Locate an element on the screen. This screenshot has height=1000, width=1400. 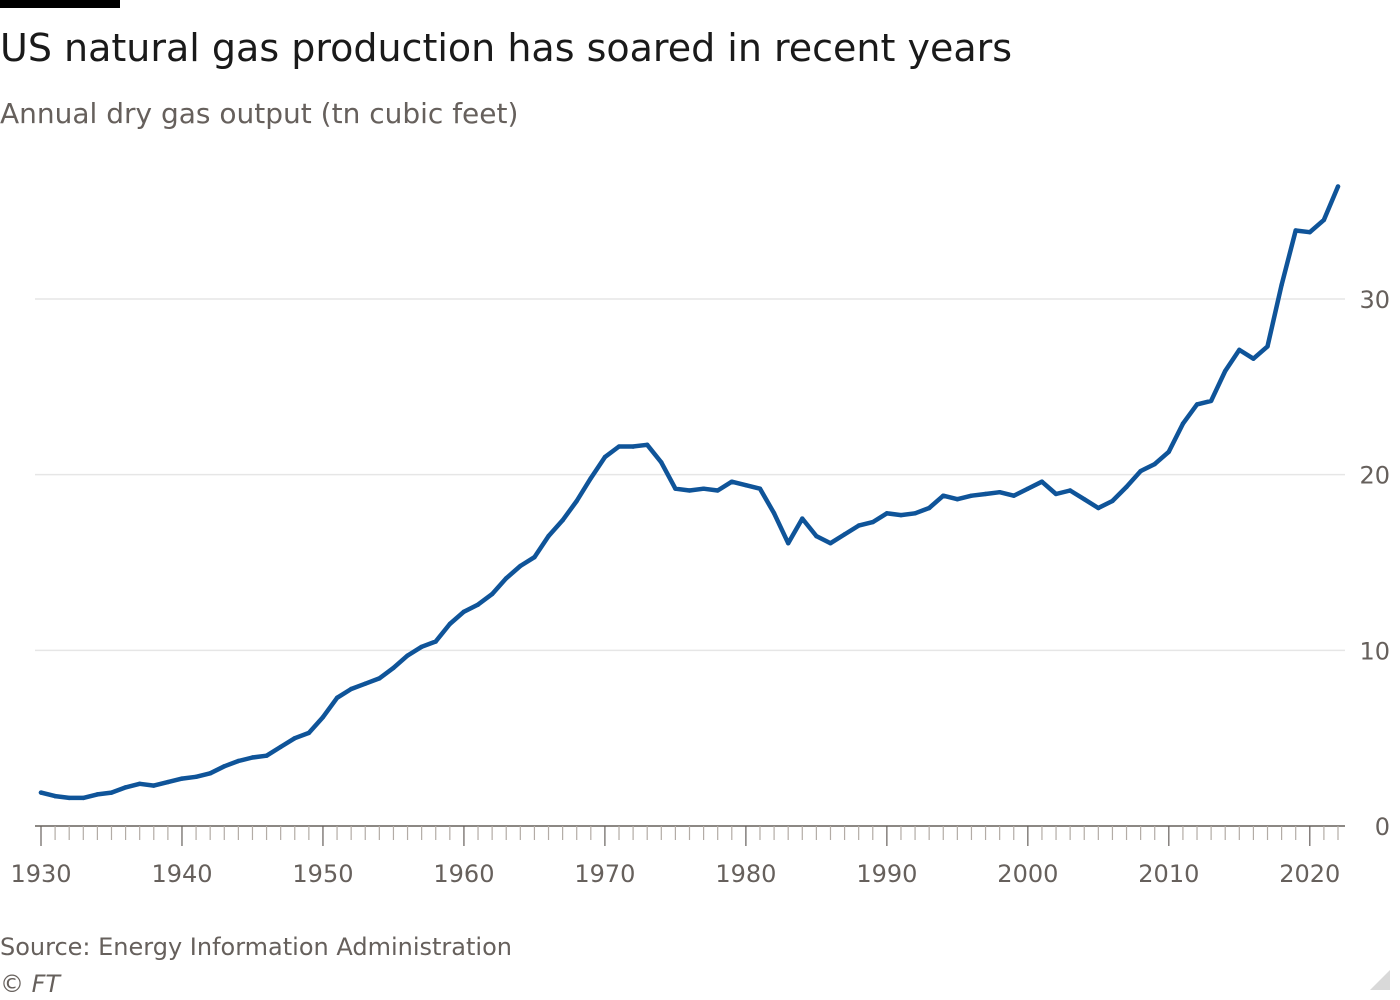
y-tick-label: 0 is located at coordinates (1382, 827).